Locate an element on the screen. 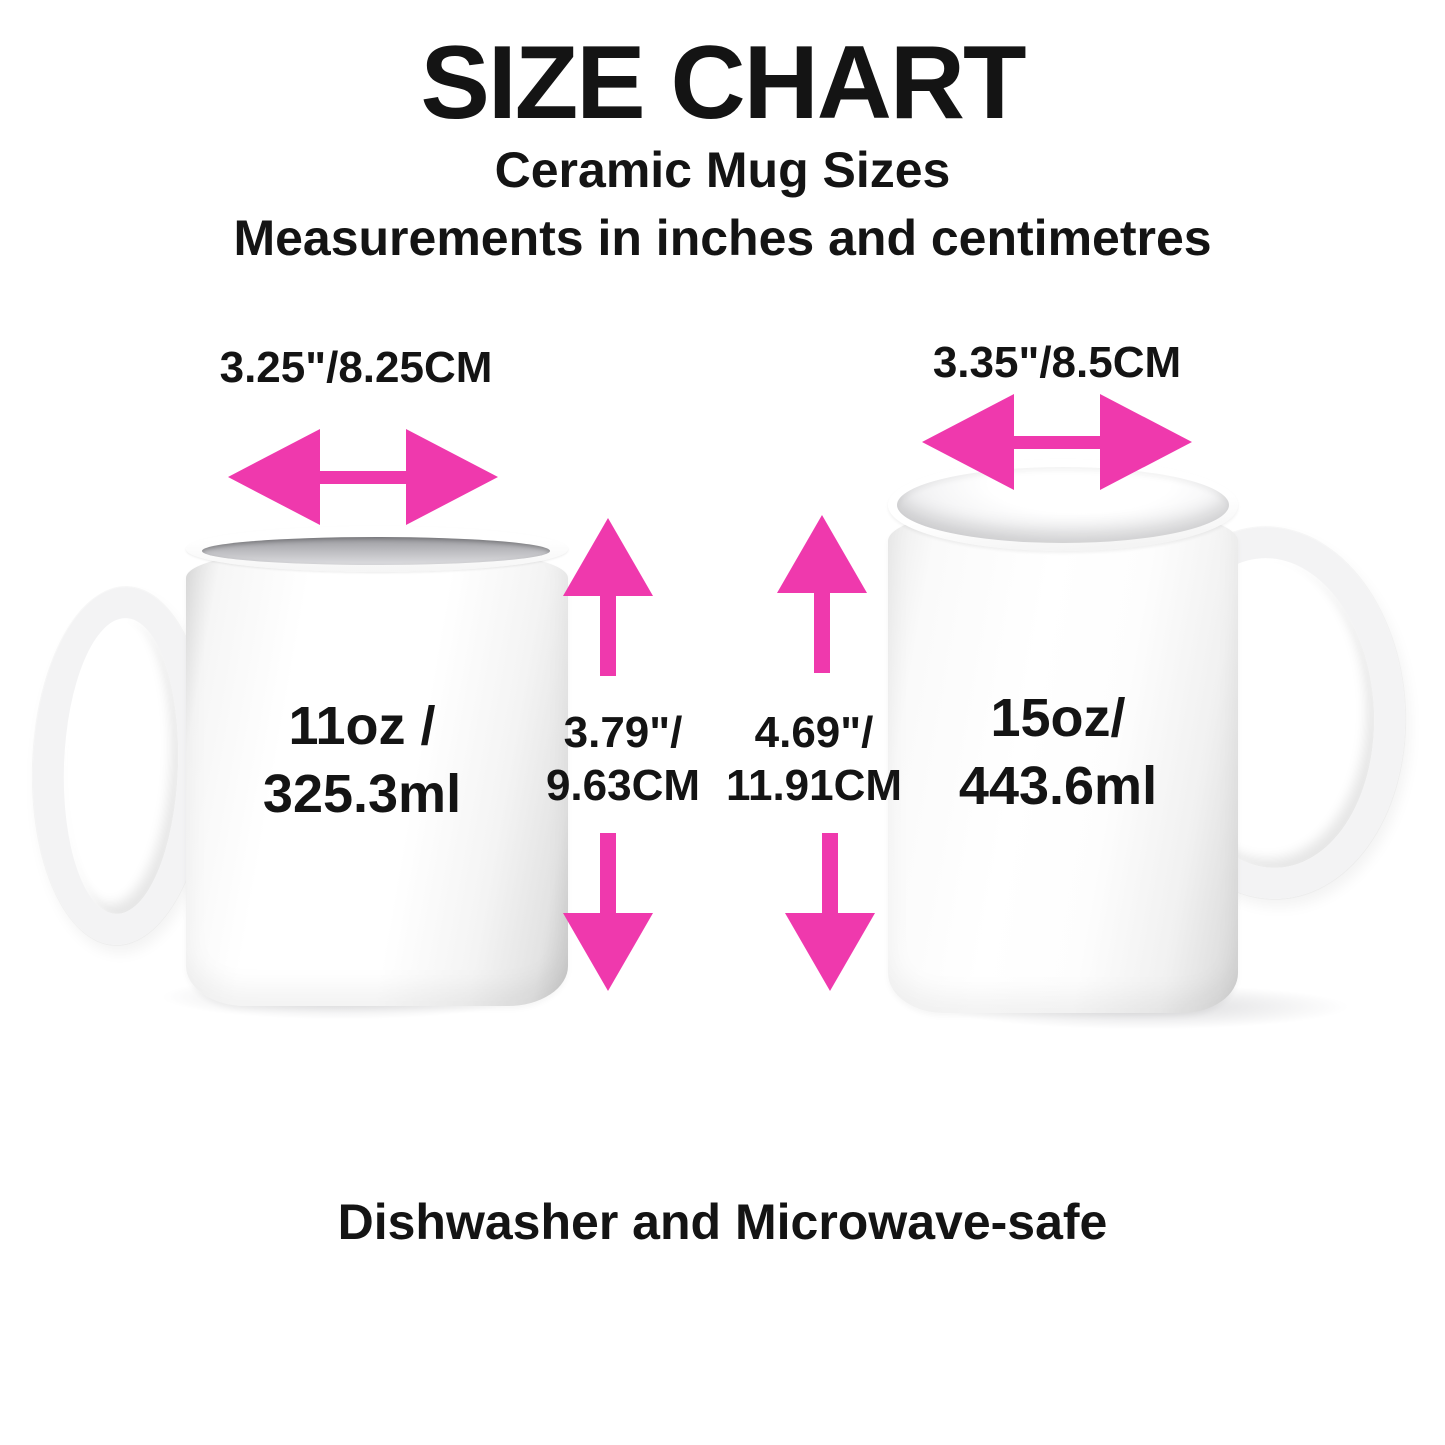  height-line-2: 9.63CM is located at coordinates (623, 785).